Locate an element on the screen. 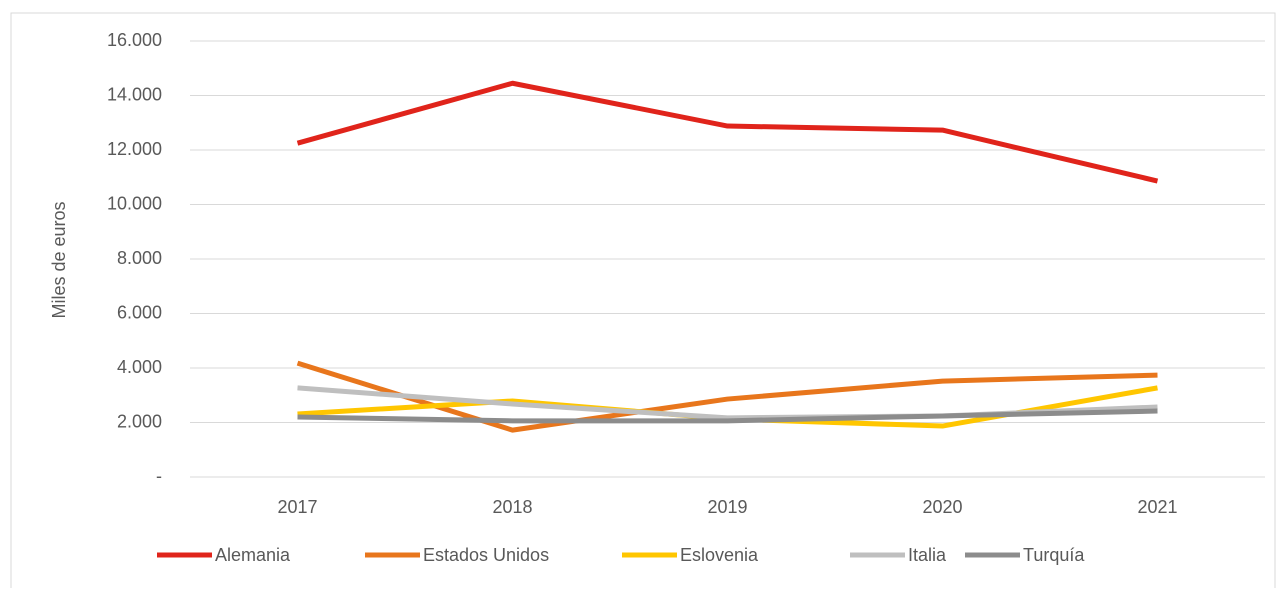  legend-label: Alemania is located at coordinates (253, 555).